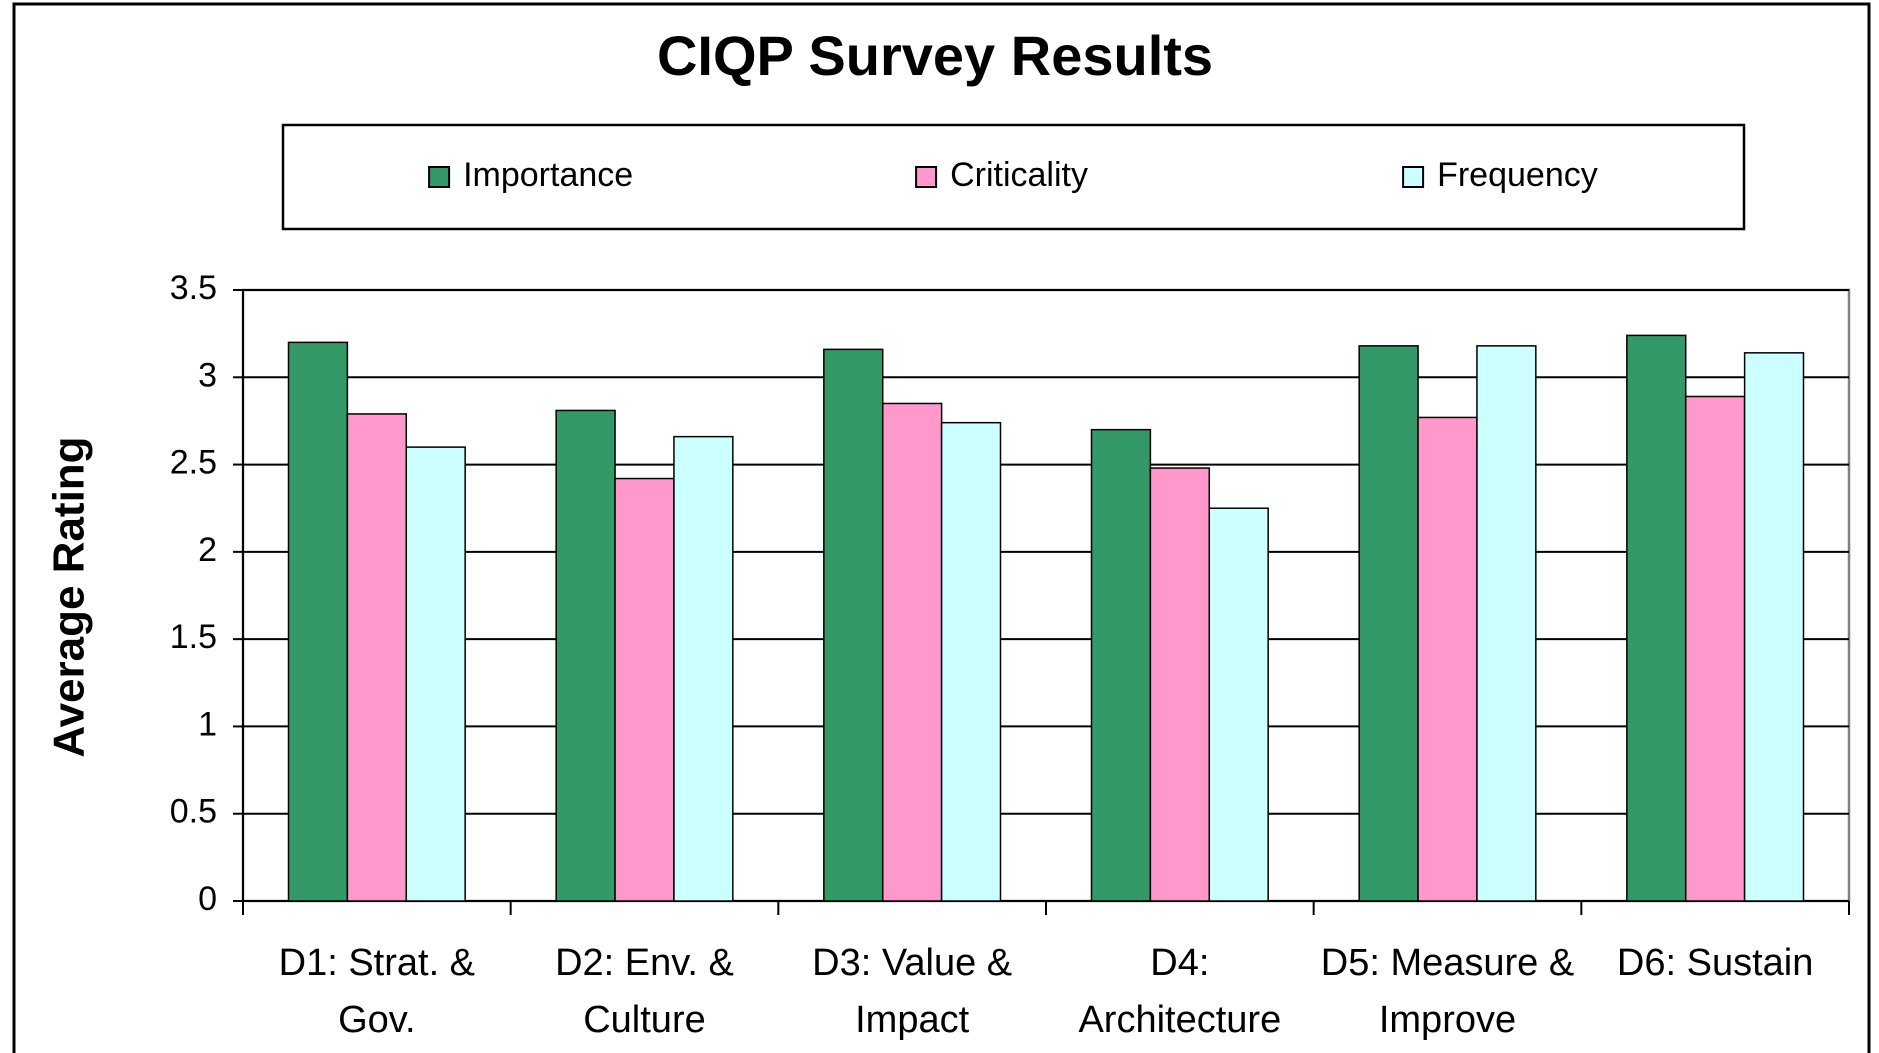 The width and height of the screenshot is (1879, 1053). I want to click on y-tick-label: 3, so click(207, 375).